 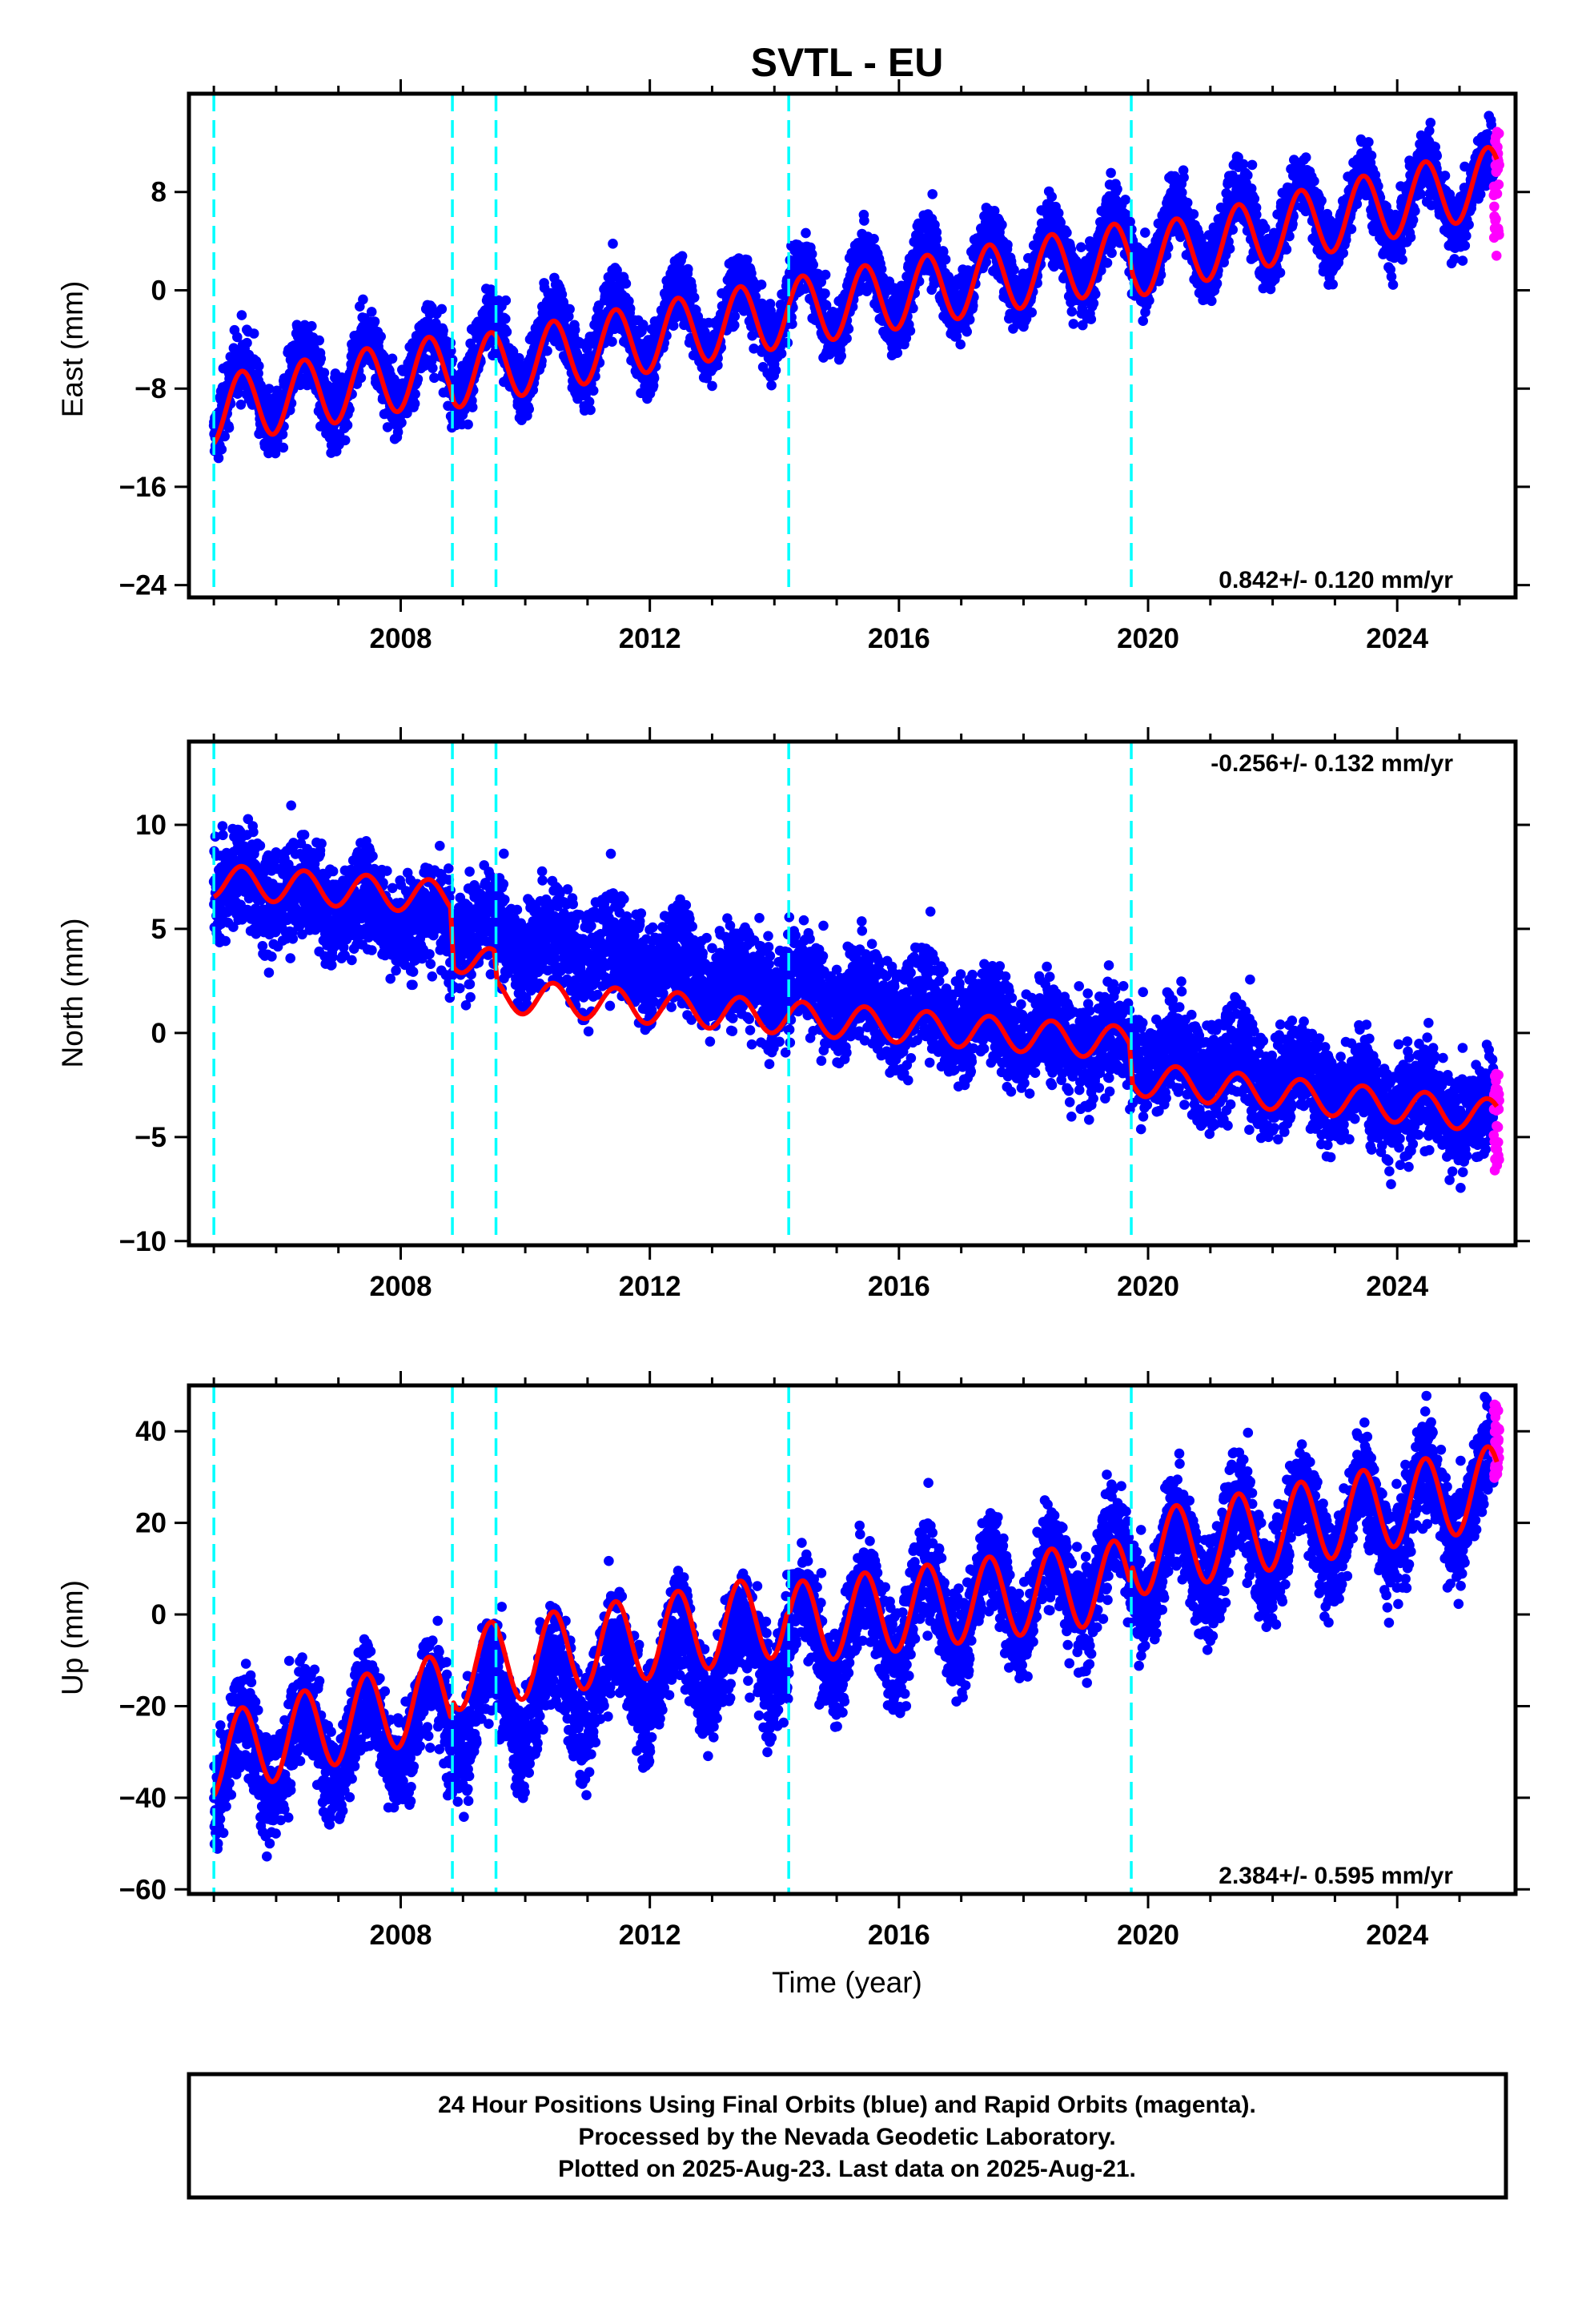 What do you see at coordinates (159, 192) in the screenshot?
I see `east-ytick-label-8: 8` at bounding box center [159, 192].